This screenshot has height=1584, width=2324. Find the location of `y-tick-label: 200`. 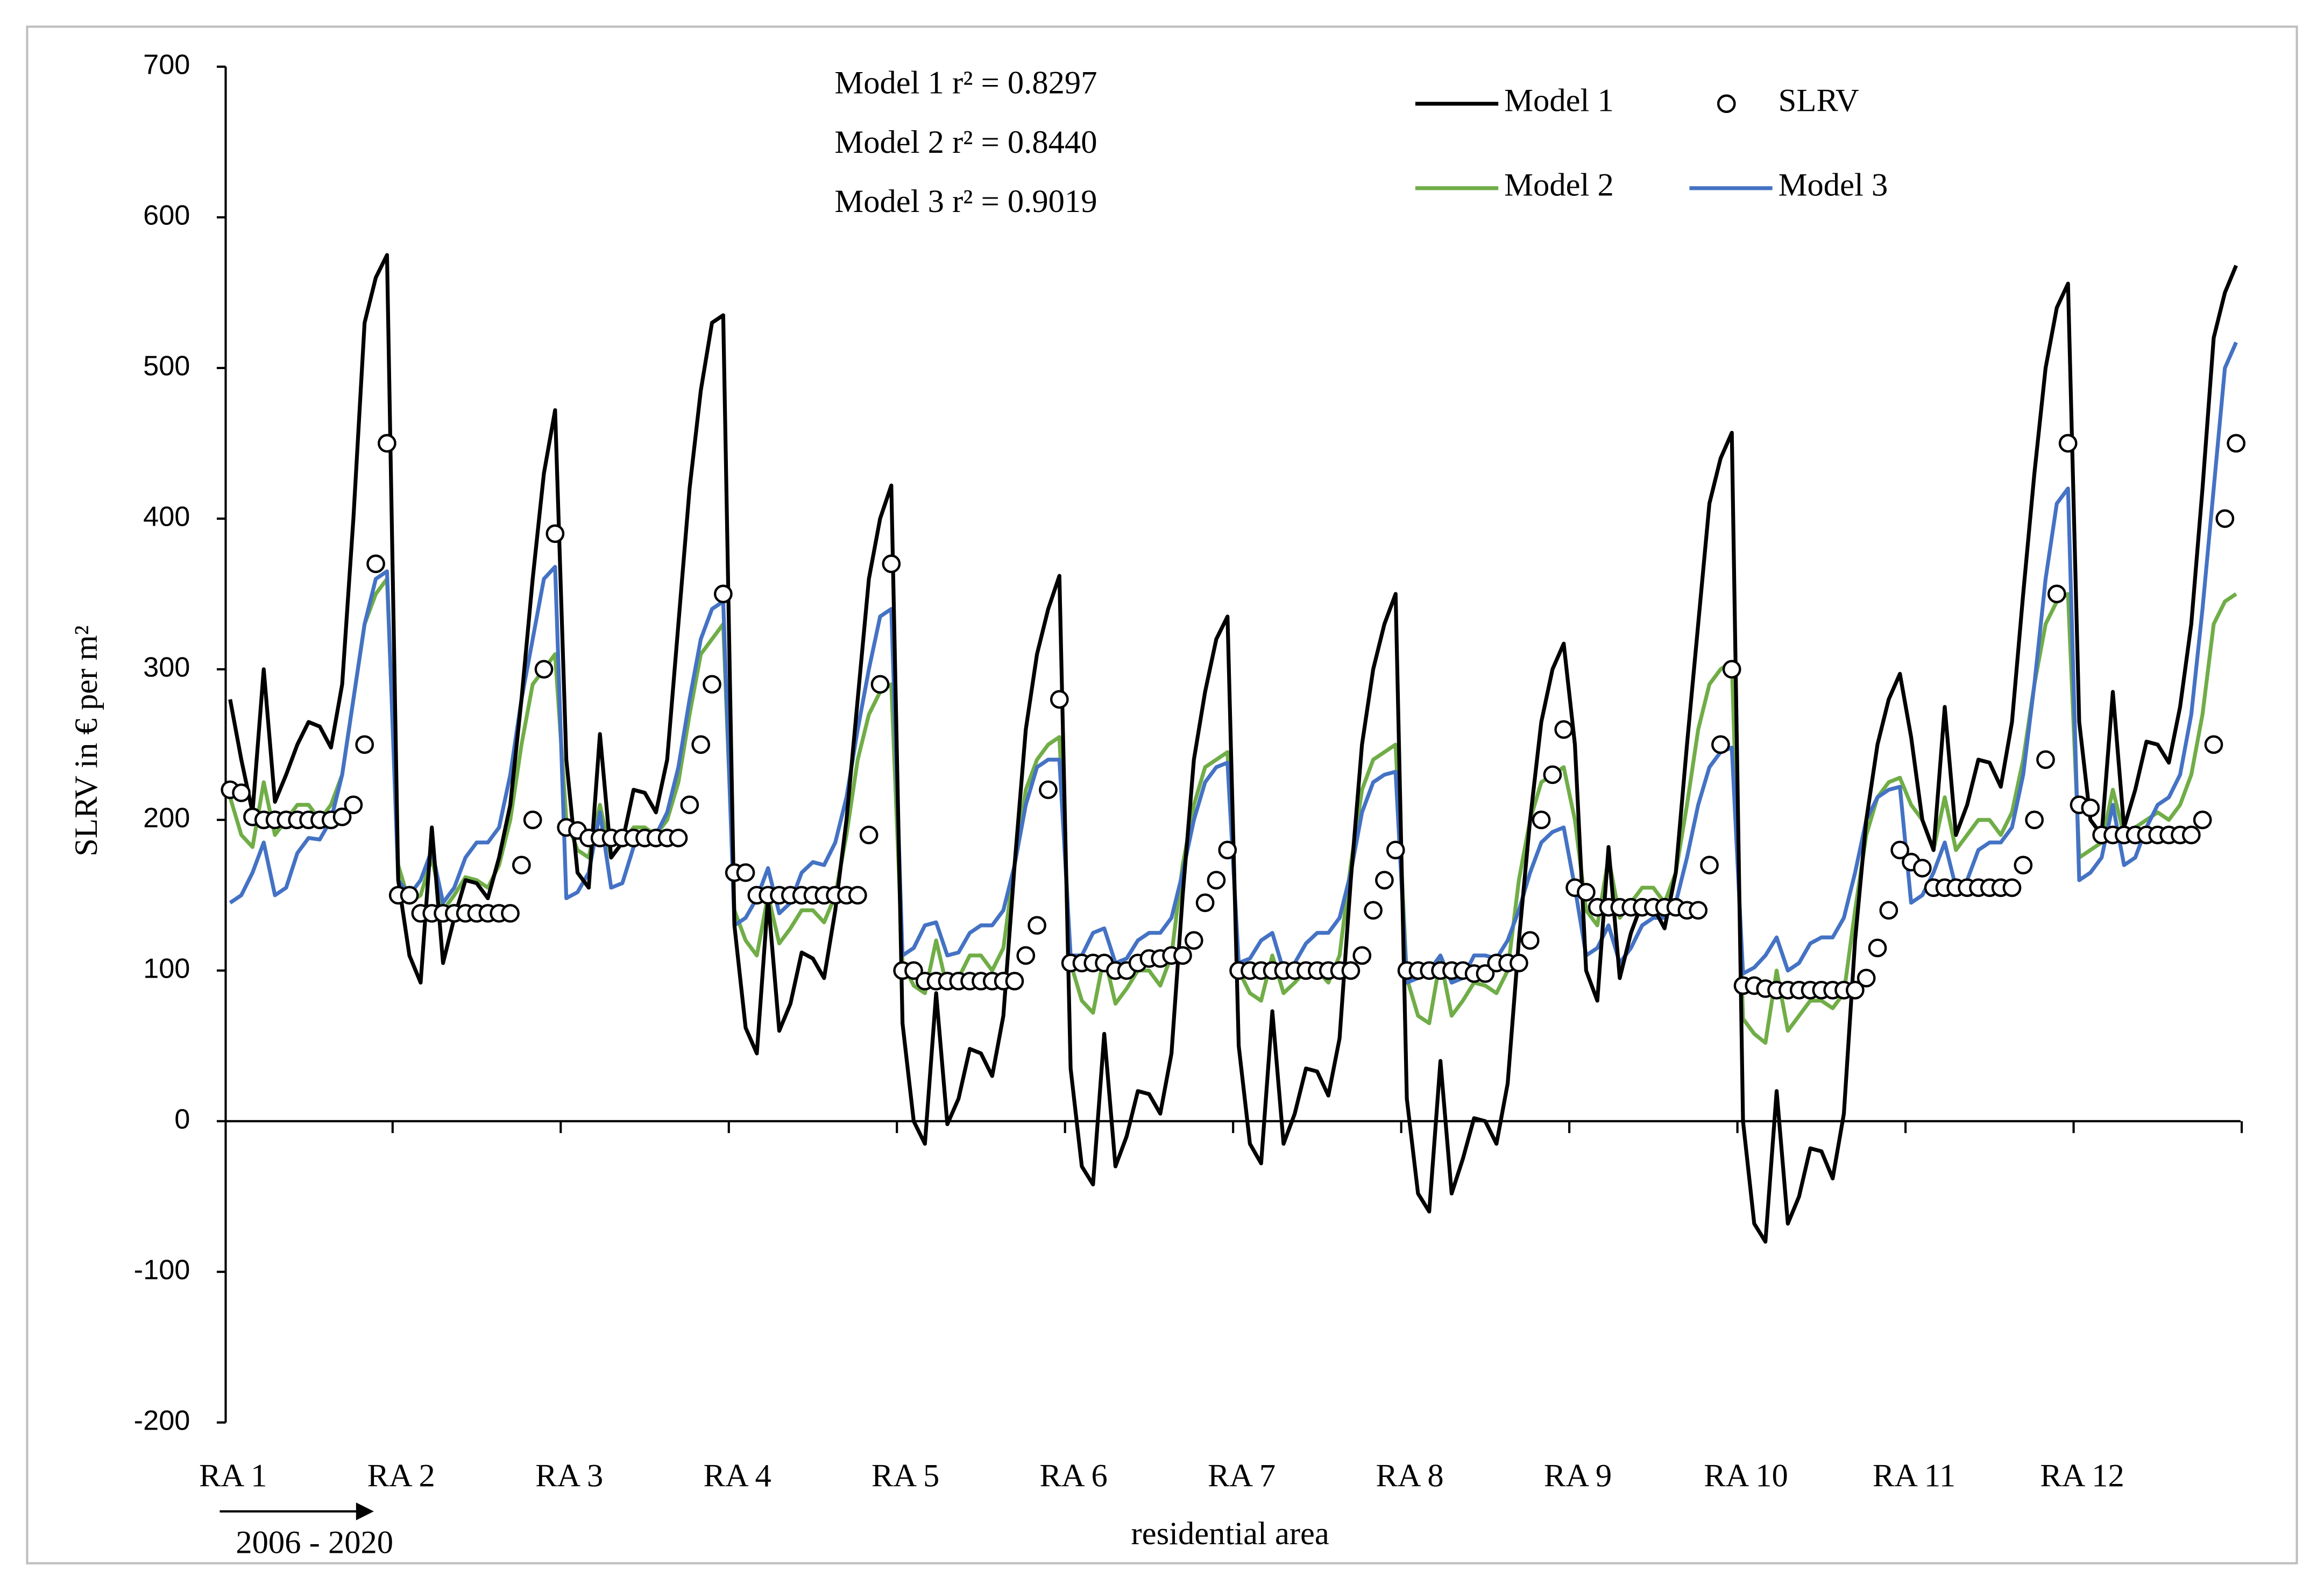

y-tick-label: 200 is located at coordinates (166, 818).